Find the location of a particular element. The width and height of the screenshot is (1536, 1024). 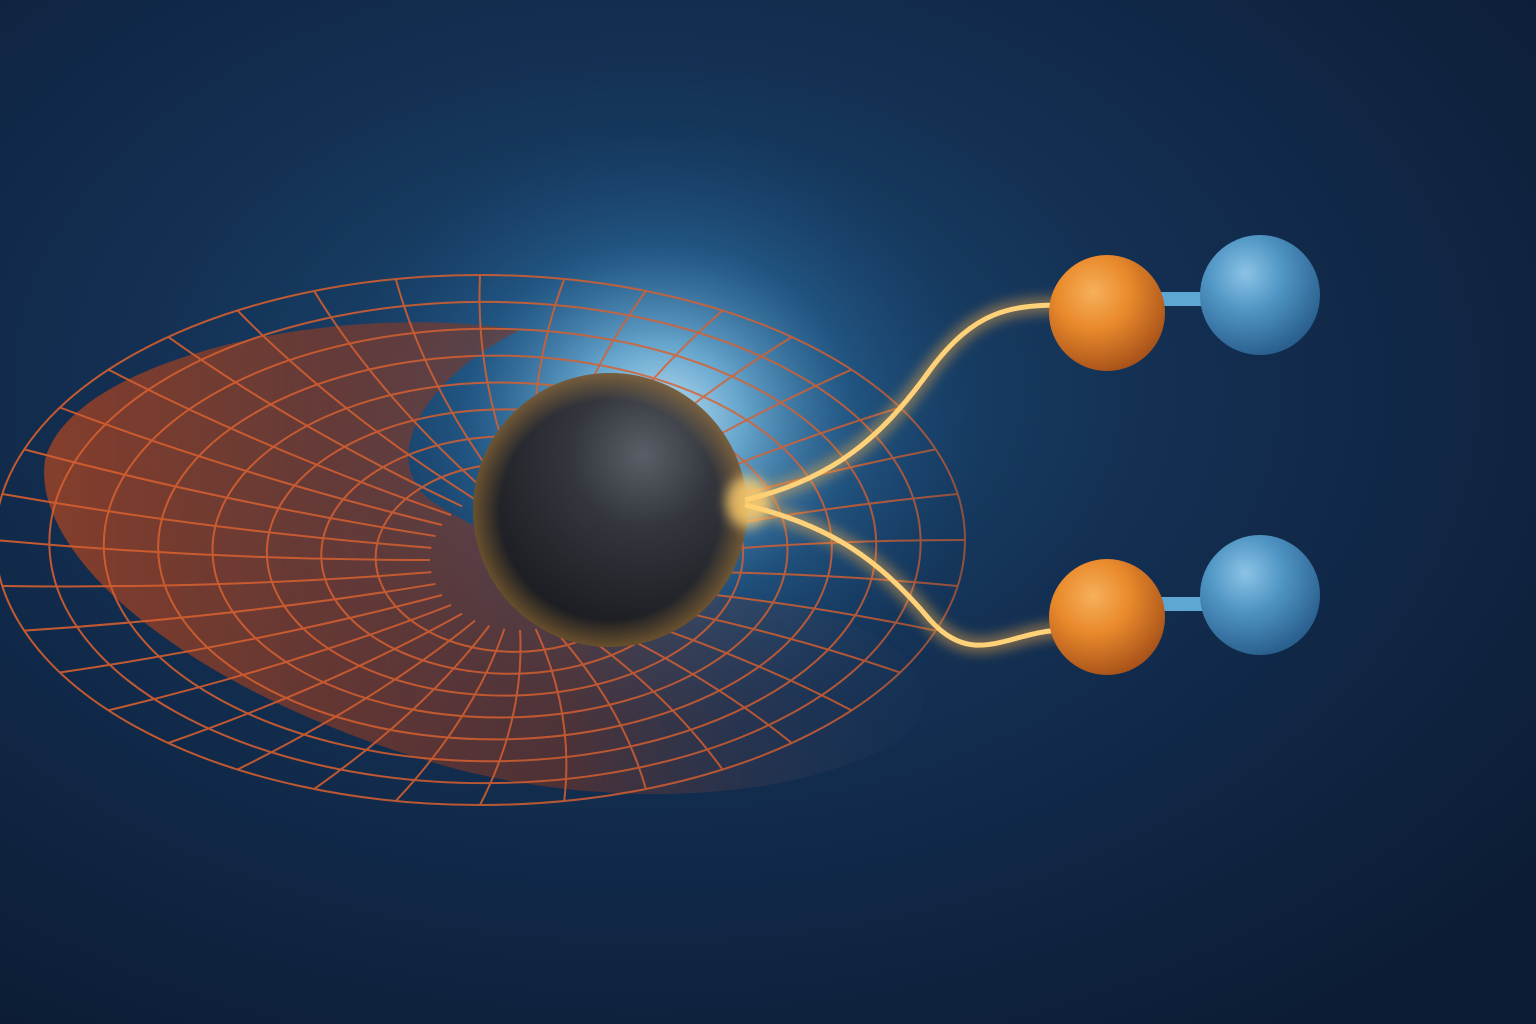

orange-particle-lower is located at coordinates (1107, 617).